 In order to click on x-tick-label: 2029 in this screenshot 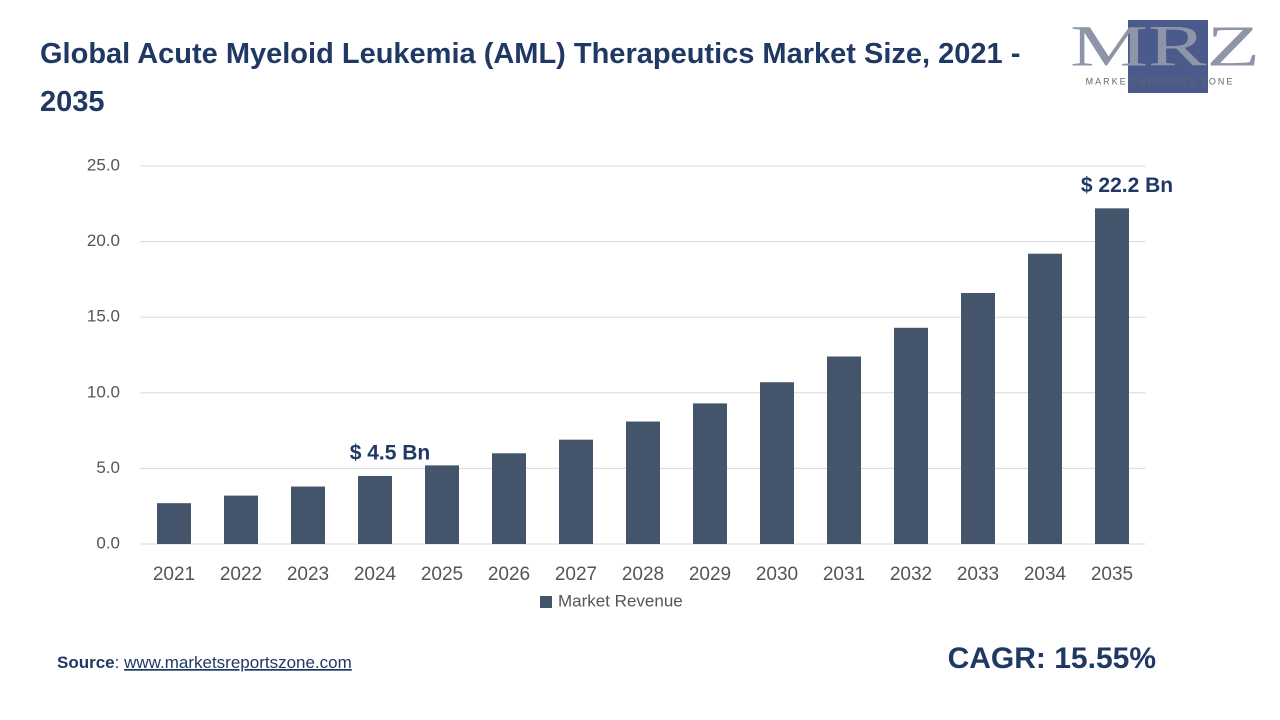, I will do `click(710, 574)`.